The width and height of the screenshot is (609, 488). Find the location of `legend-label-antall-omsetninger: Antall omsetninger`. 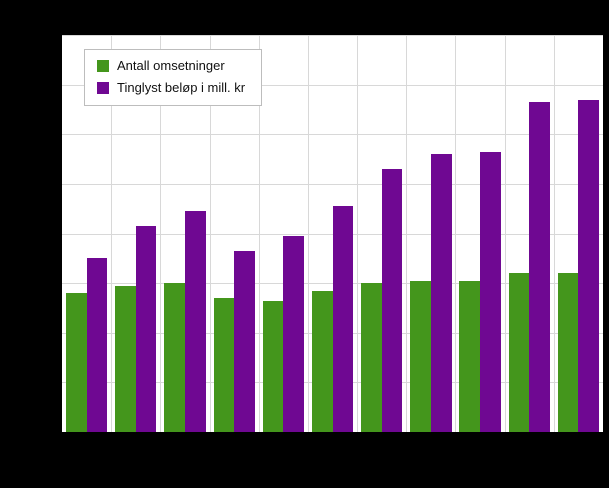

legend-label-antall-omsetninger: Antall omsetninger is located at coordinates (171, 65).